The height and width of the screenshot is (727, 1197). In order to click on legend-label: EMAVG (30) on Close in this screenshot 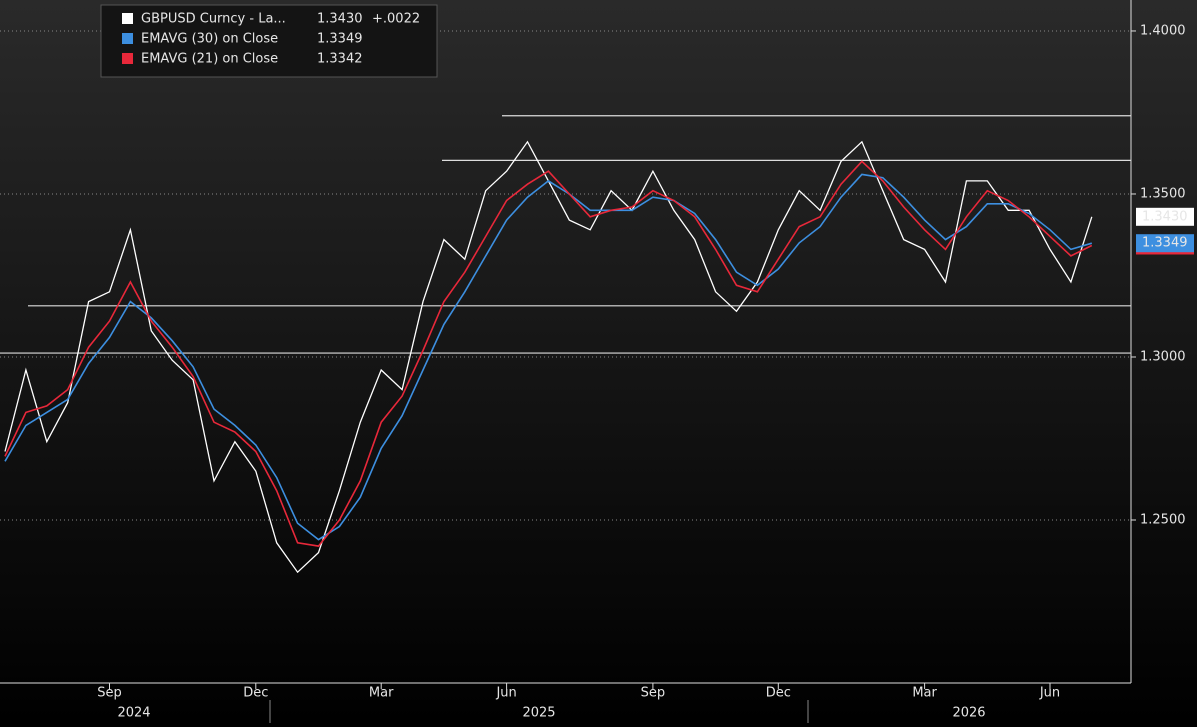, I will do `click(209, 39)`.